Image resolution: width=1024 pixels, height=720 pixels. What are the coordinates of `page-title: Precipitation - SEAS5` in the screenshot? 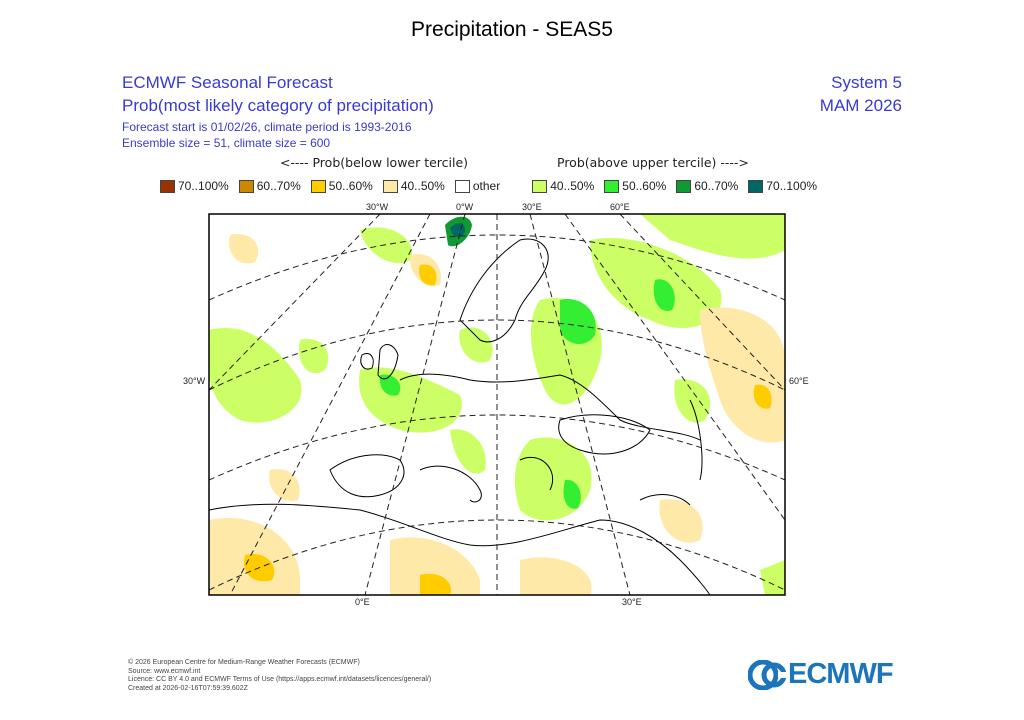 It's located at (512, 29).